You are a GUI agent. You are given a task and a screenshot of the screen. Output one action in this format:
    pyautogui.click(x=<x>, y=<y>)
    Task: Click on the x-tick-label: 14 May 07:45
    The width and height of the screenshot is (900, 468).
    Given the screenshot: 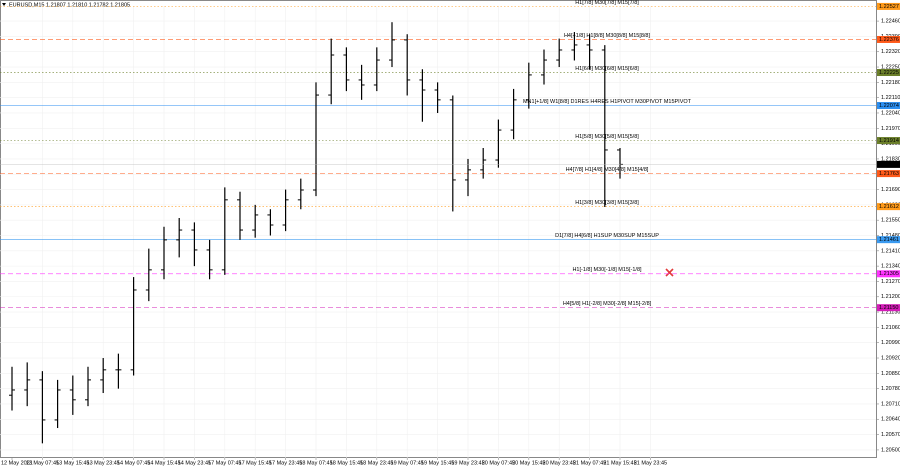 What is the action you would take?
    pyautogui.click(x=133, y=463)
    